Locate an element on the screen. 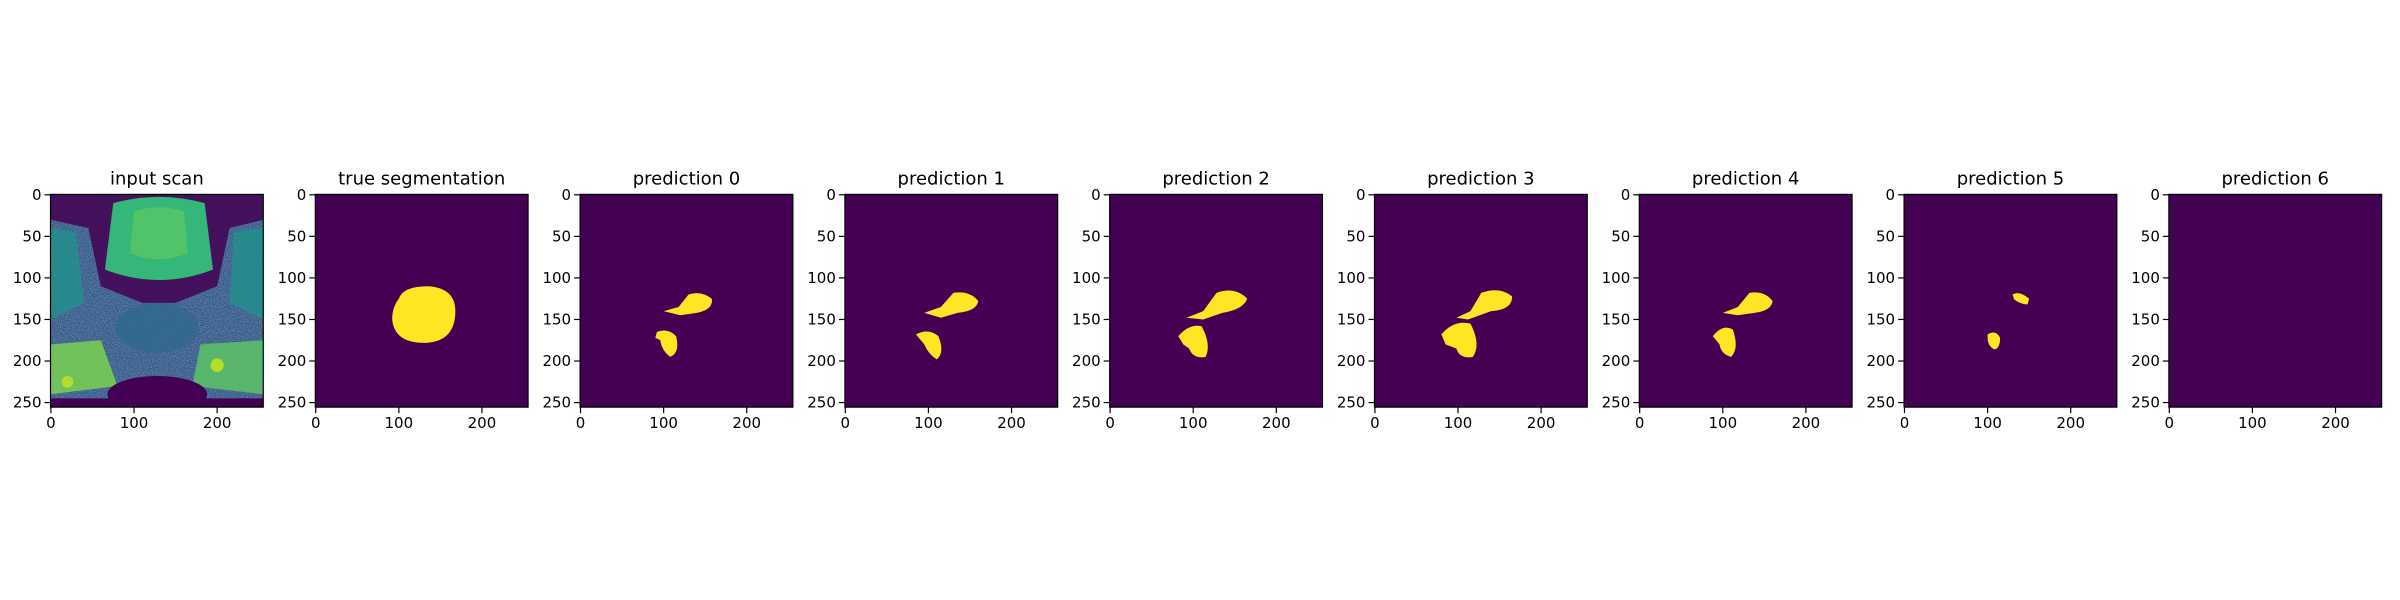  panel-title: prediction 5 is located at coordinates (2010, 178).